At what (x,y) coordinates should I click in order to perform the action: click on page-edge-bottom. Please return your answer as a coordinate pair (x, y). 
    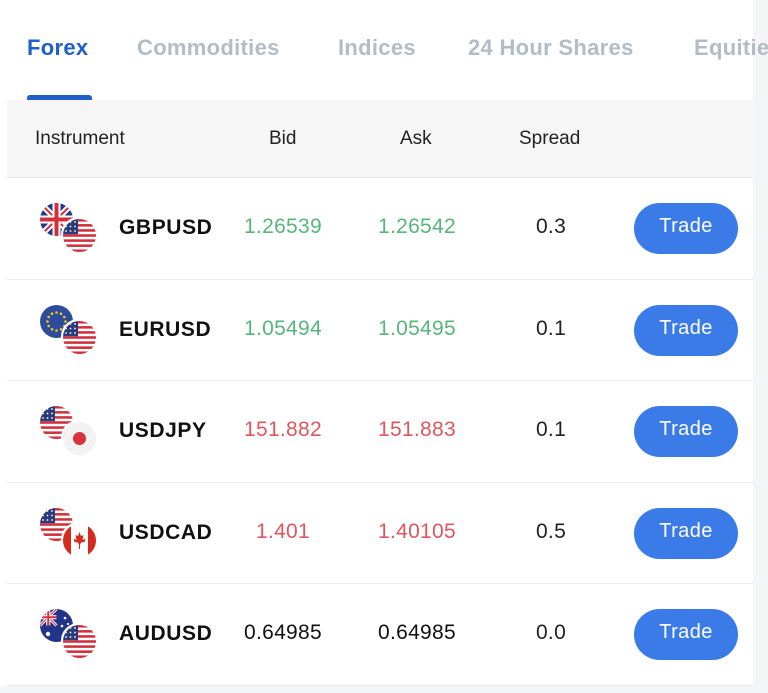
    Looking at the image, I should click on (384, 689).